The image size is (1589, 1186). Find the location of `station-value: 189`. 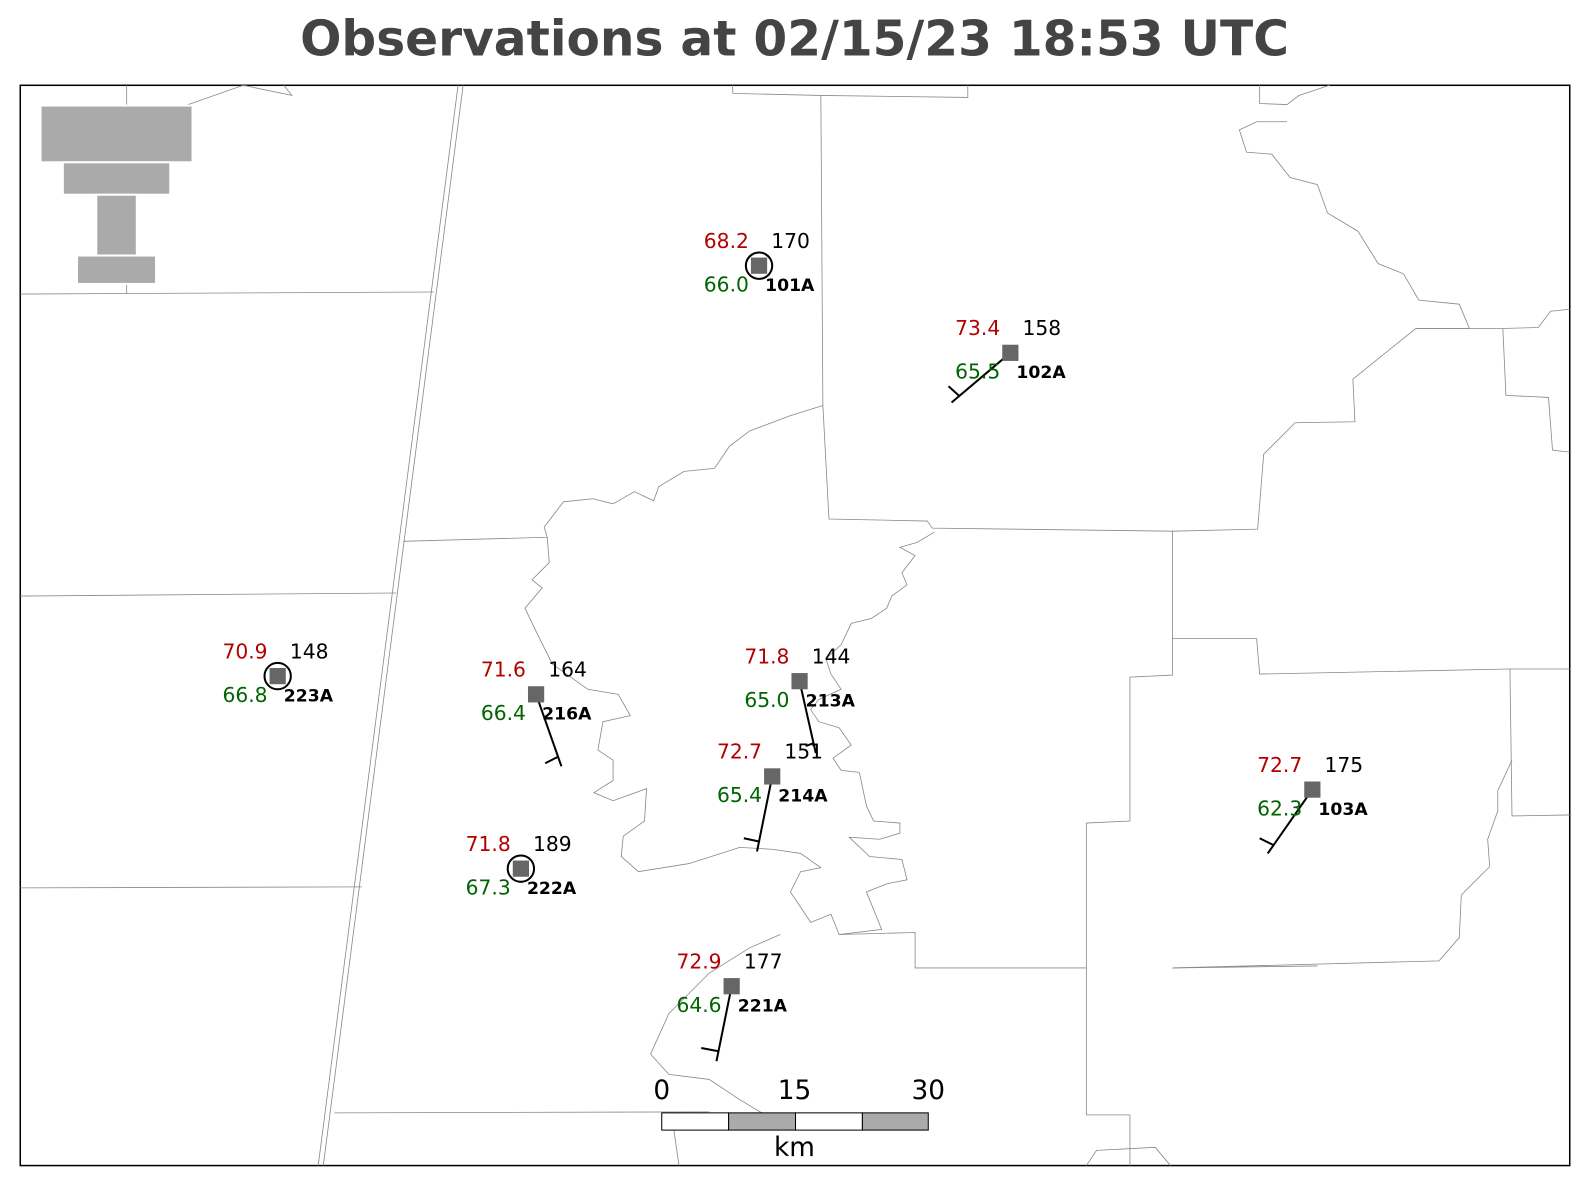

station-value: 189 is located at coordinates (552, 844).